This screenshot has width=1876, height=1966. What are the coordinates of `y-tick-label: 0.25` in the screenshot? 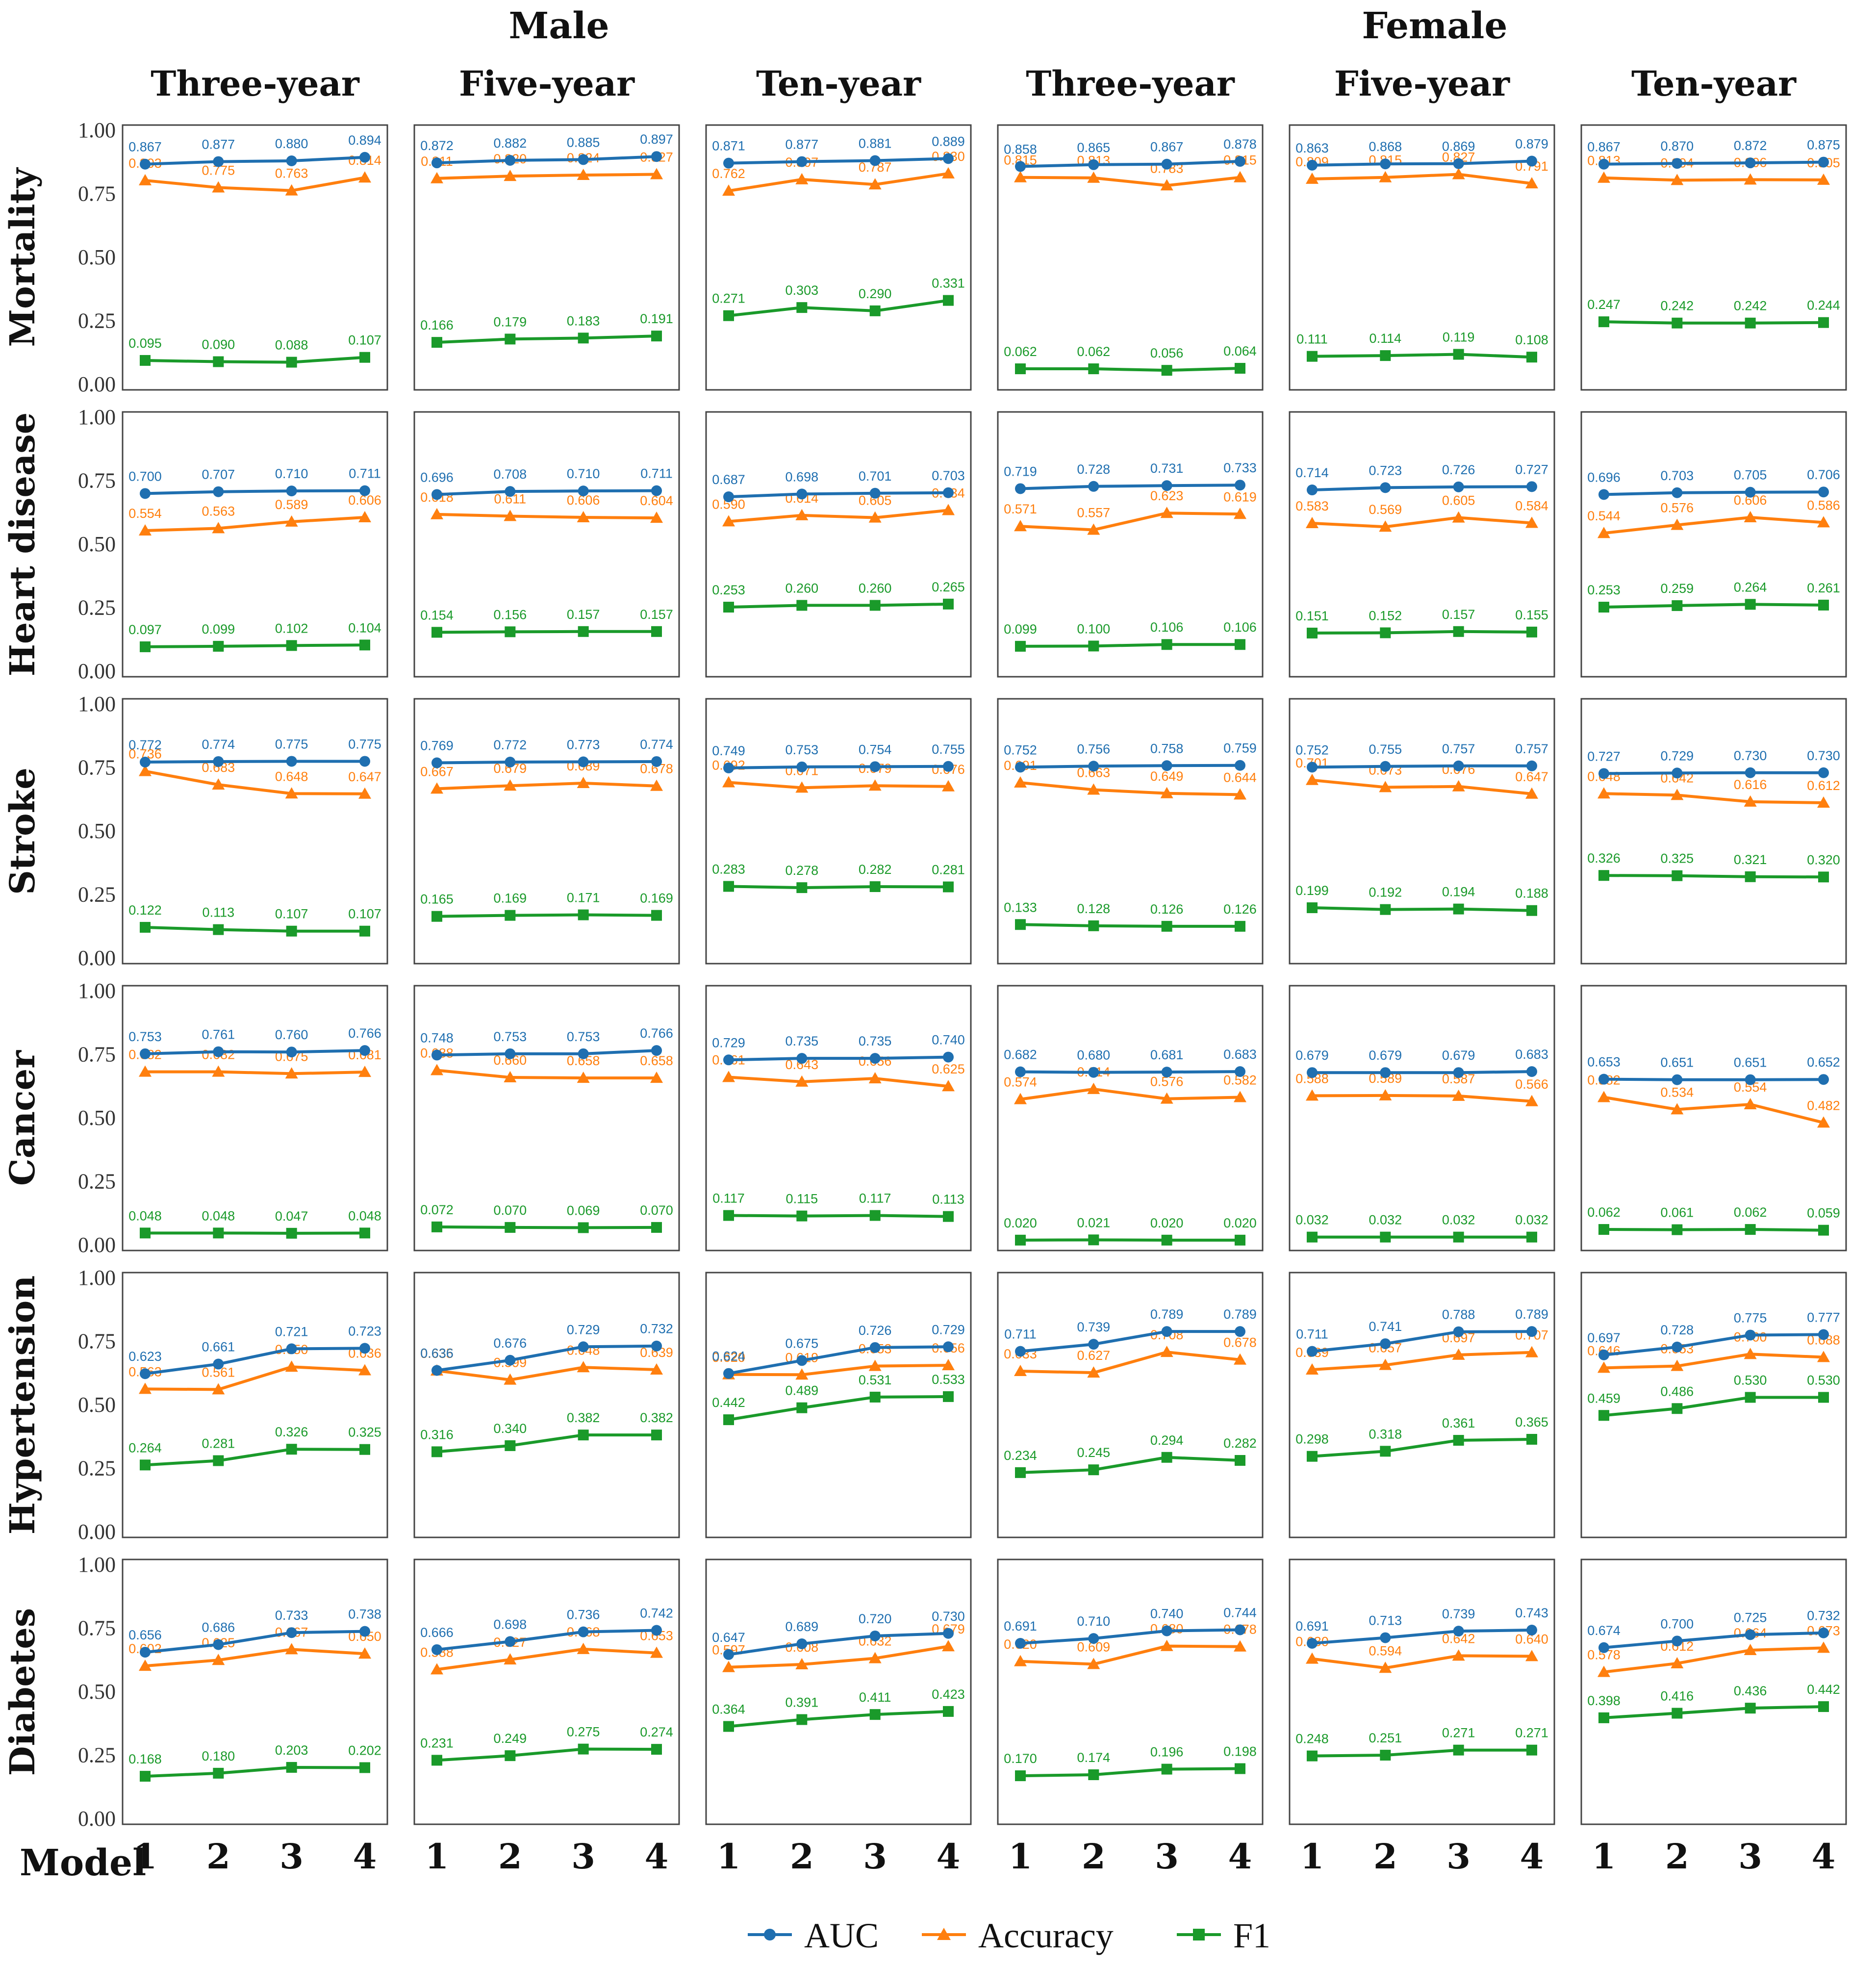 It's located at (97, 1755).